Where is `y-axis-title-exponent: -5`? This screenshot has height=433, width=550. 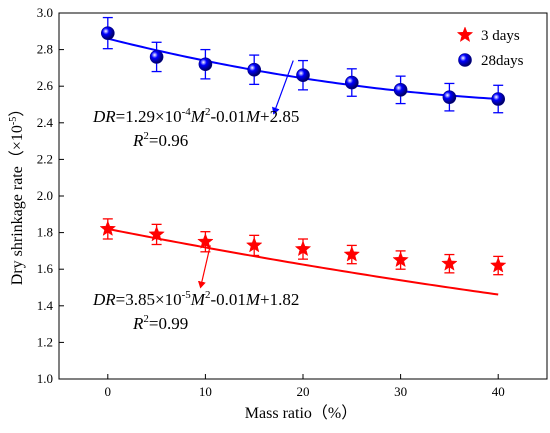 y-axis-title-exponent: -5 is located at coordinates (13, 121).